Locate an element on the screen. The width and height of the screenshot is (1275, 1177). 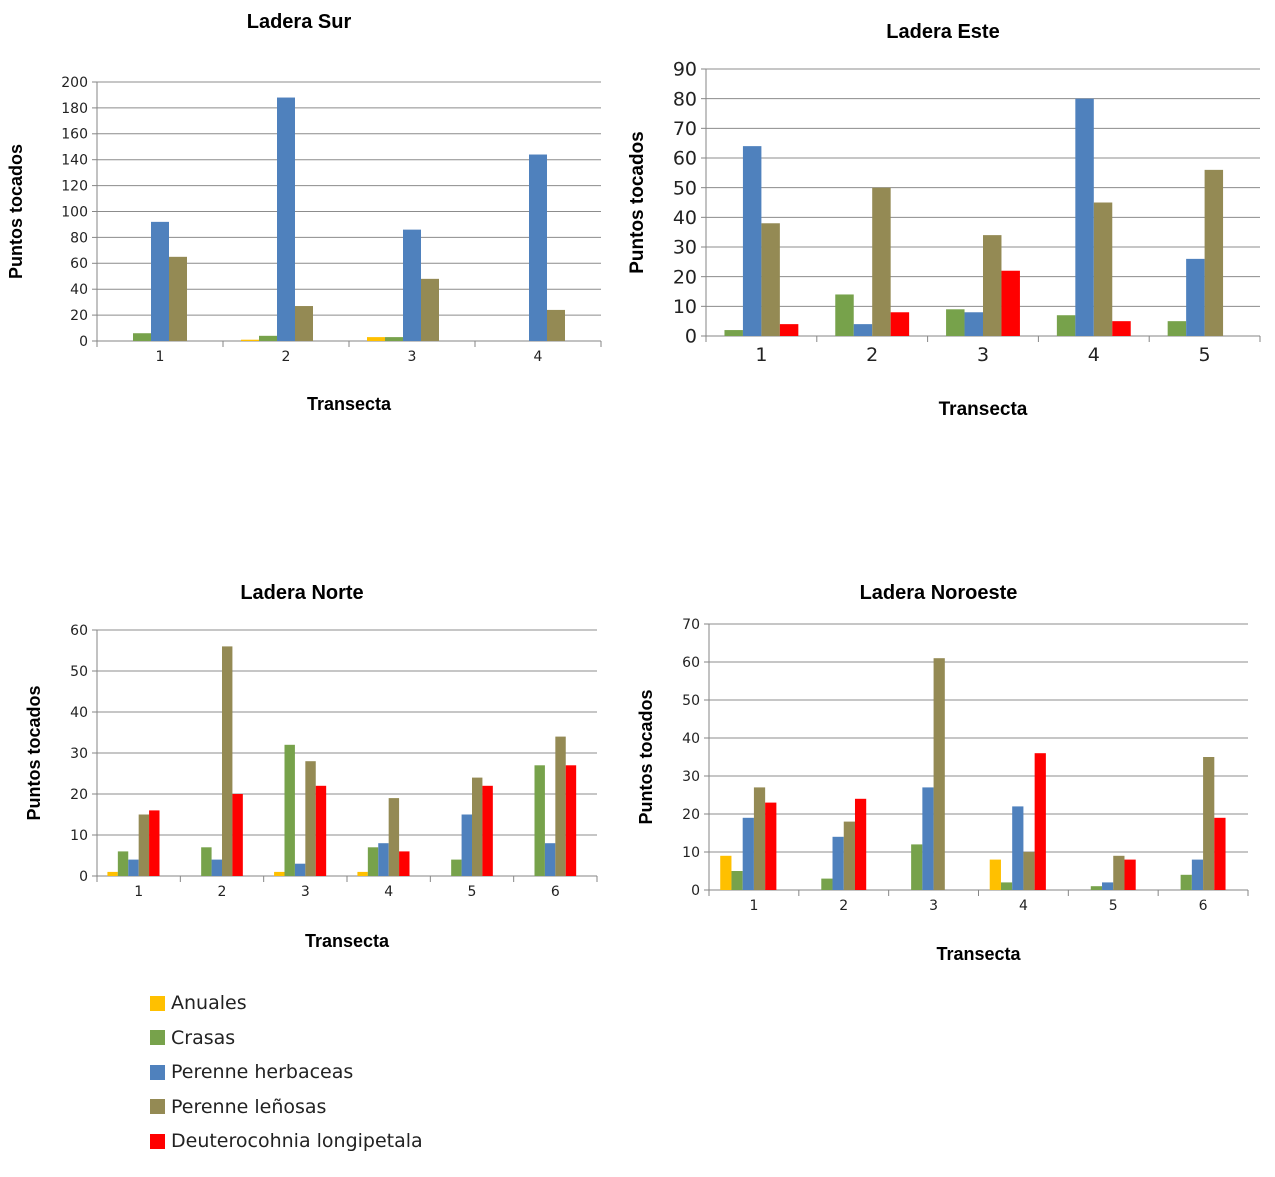
legend-item-perenne-lenosas: Perenne leñosas is located at coordinates (286, 1107).